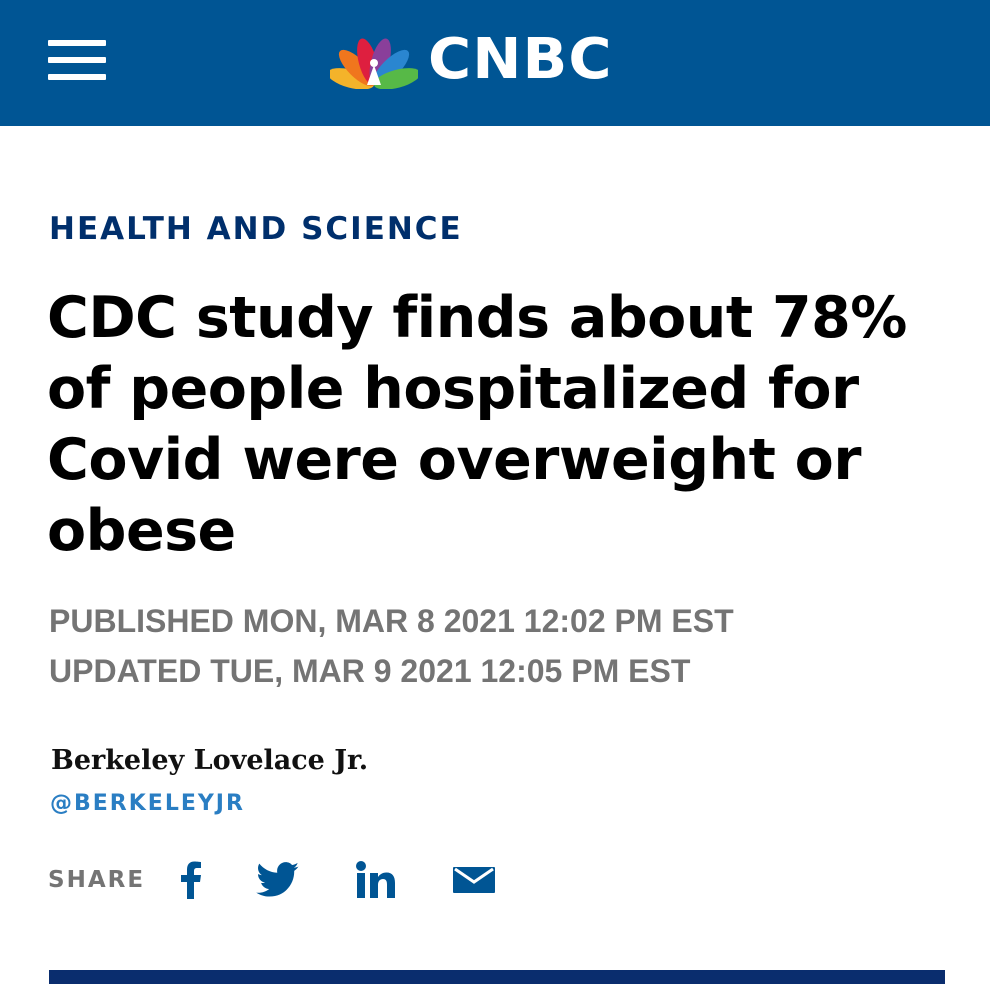 The width and height of the screenshot is (990, 1000). Describe the element at coordinates (278, 880) in the screenshot. I see `twitter-icon` at that location.